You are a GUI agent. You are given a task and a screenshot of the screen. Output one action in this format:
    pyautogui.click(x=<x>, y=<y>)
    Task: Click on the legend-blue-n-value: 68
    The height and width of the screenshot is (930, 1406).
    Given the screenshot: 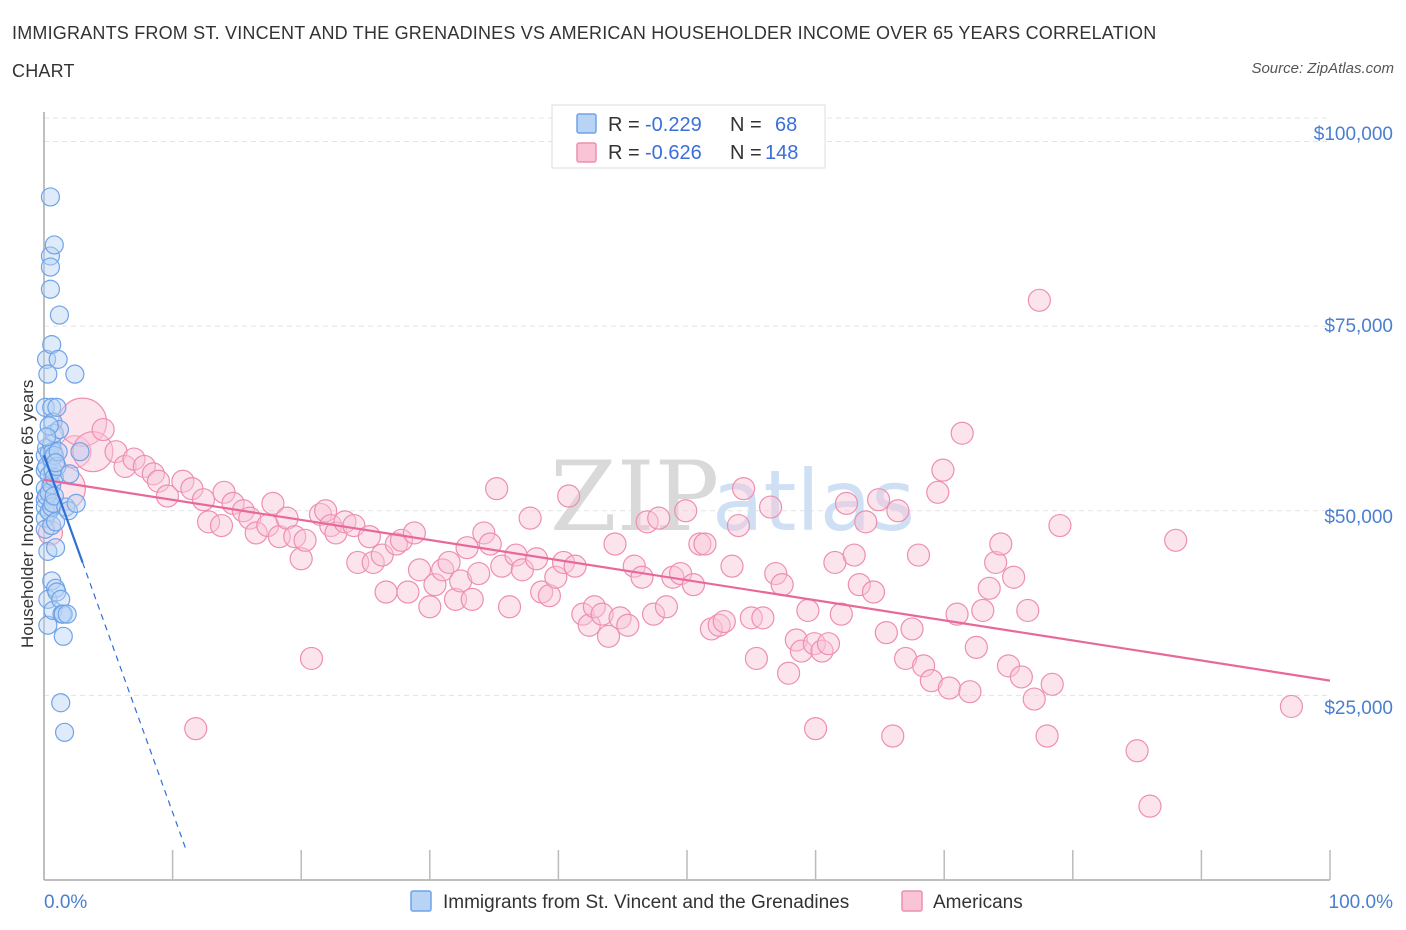 What is the action you would take?
    pyautogui.click(x=786, y=125)
    